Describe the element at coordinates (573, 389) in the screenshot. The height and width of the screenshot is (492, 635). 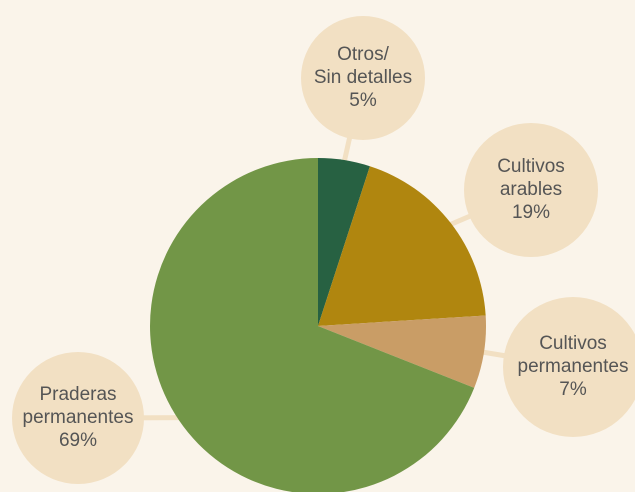
I see `value-label: 7%` at that location.